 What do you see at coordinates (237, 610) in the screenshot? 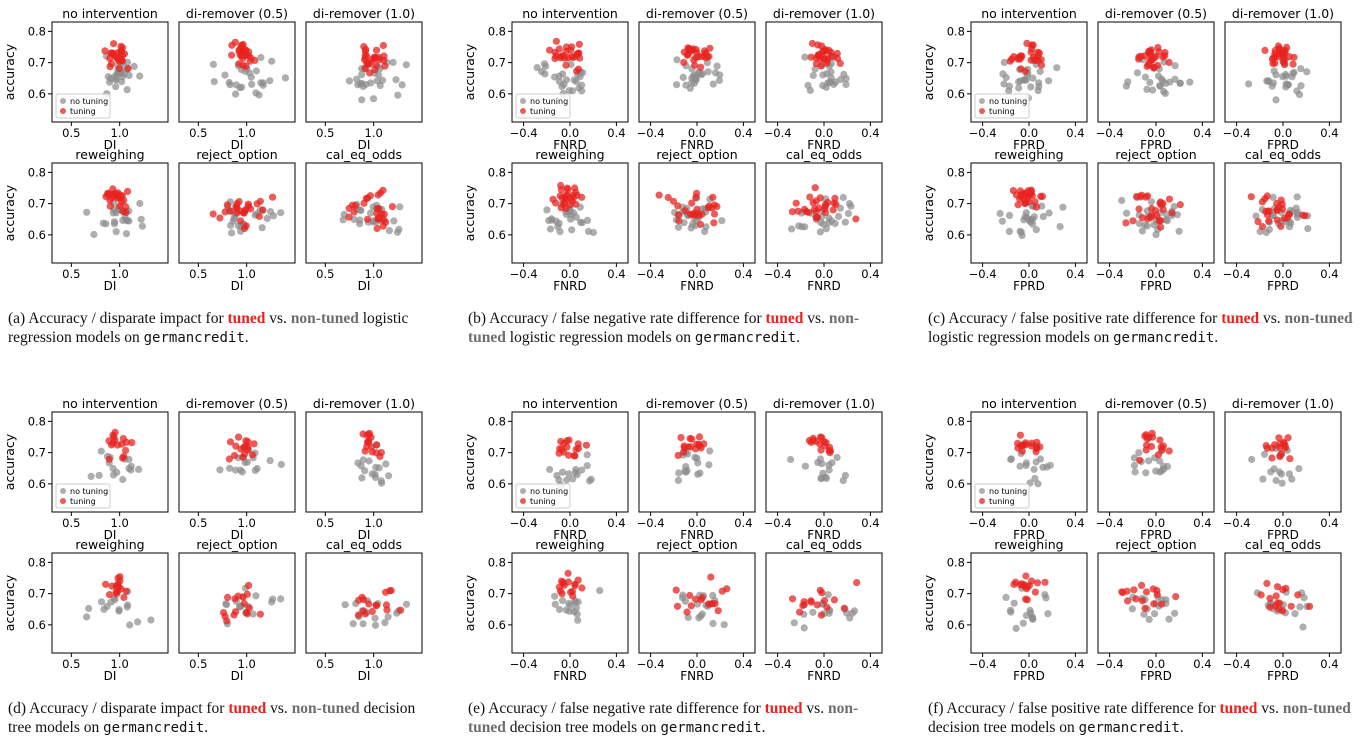
I see `panel-d-reject-option: reject_option 0.5 1.0DI` at bounding box center [237, 610].